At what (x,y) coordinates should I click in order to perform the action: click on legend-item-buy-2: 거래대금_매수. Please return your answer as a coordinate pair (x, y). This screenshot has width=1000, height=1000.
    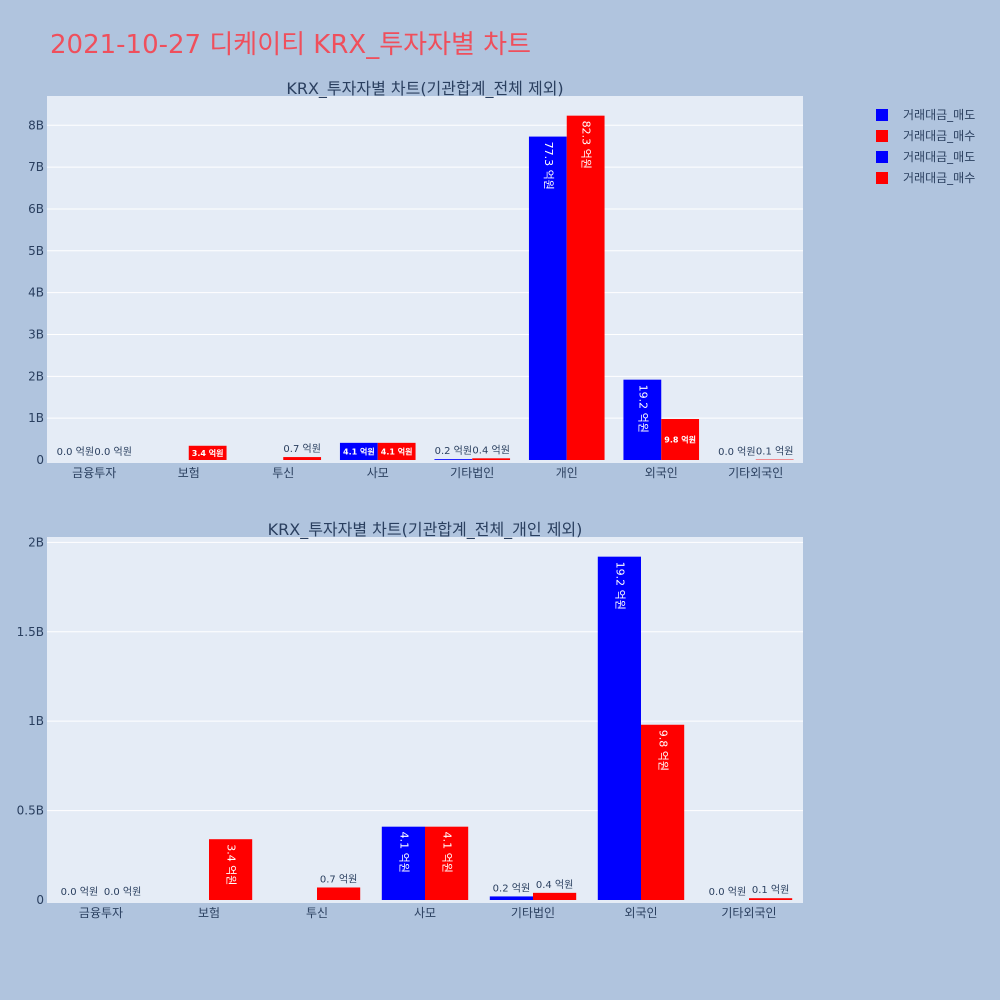
    Looking at the image, I should click on (925, 177).